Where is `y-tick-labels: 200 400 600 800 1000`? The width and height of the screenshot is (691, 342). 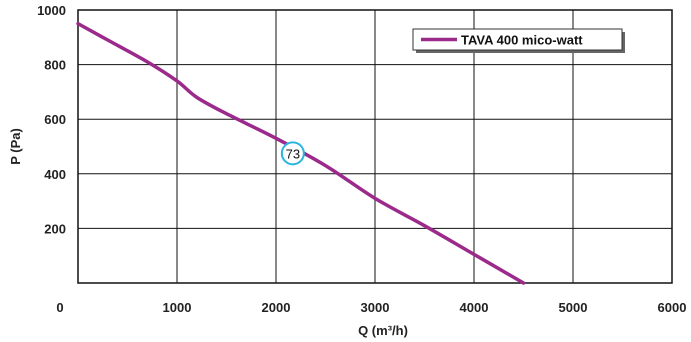
y-tick-labels: 200 400 600 800 1000 is located at coordinates (51, 119).